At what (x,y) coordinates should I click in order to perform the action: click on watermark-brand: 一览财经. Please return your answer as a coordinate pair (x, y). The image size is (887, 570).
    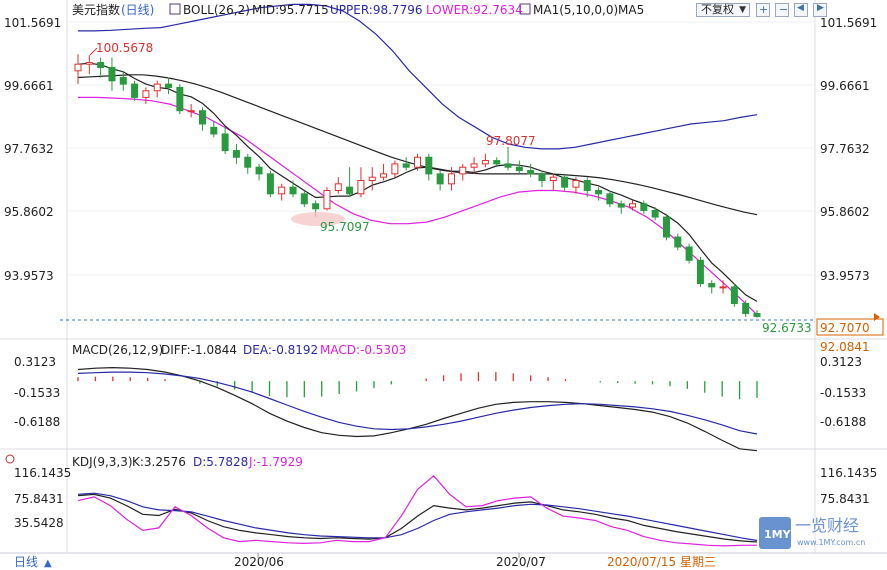
    Looking at the image, I should click on (827, 525).